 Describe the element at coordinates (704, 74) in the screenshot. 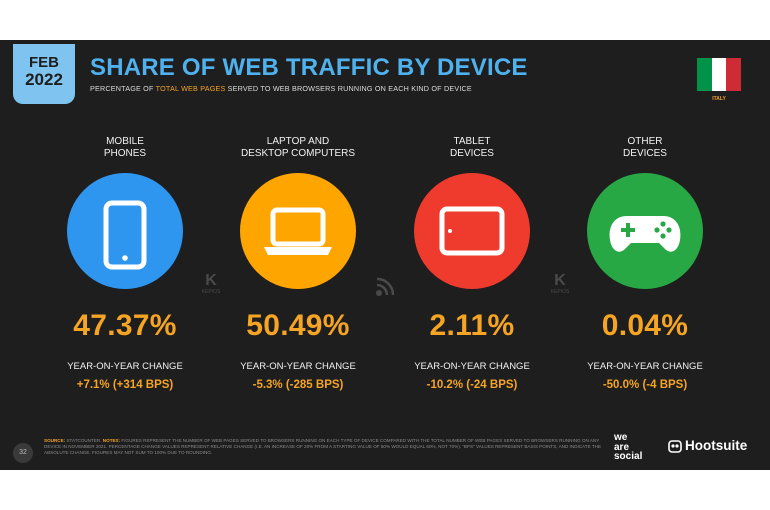

I see `flag-stripe-green` at that location.